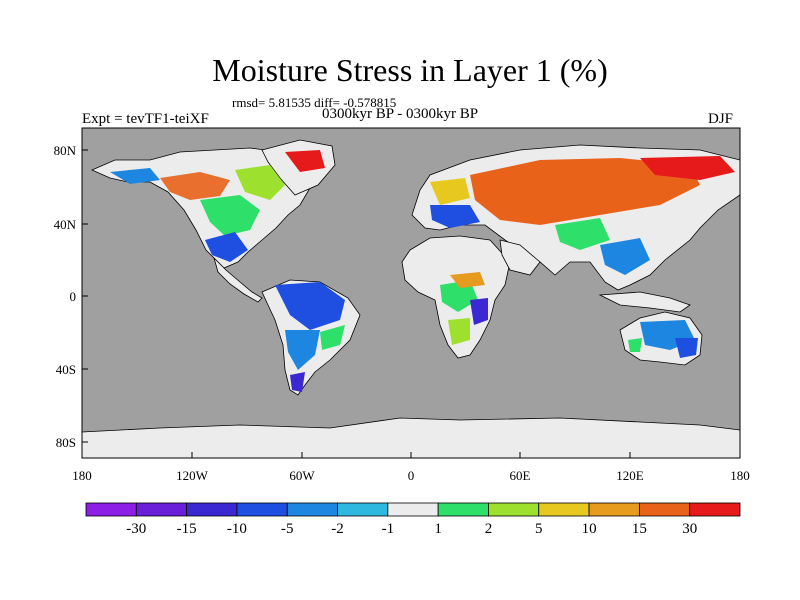 Image resolution: width=800 pixels, height=600 pixels. I want to click on experiment-label: Expt = tevTF1-teiXF, so click(145, 119).